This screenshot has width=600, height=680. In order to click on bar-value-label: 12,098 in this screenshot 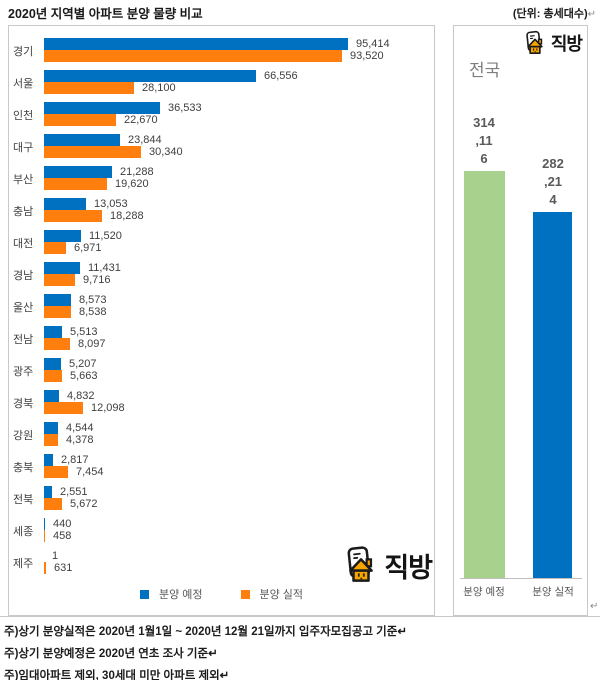, I will do `click(108, 408)`.